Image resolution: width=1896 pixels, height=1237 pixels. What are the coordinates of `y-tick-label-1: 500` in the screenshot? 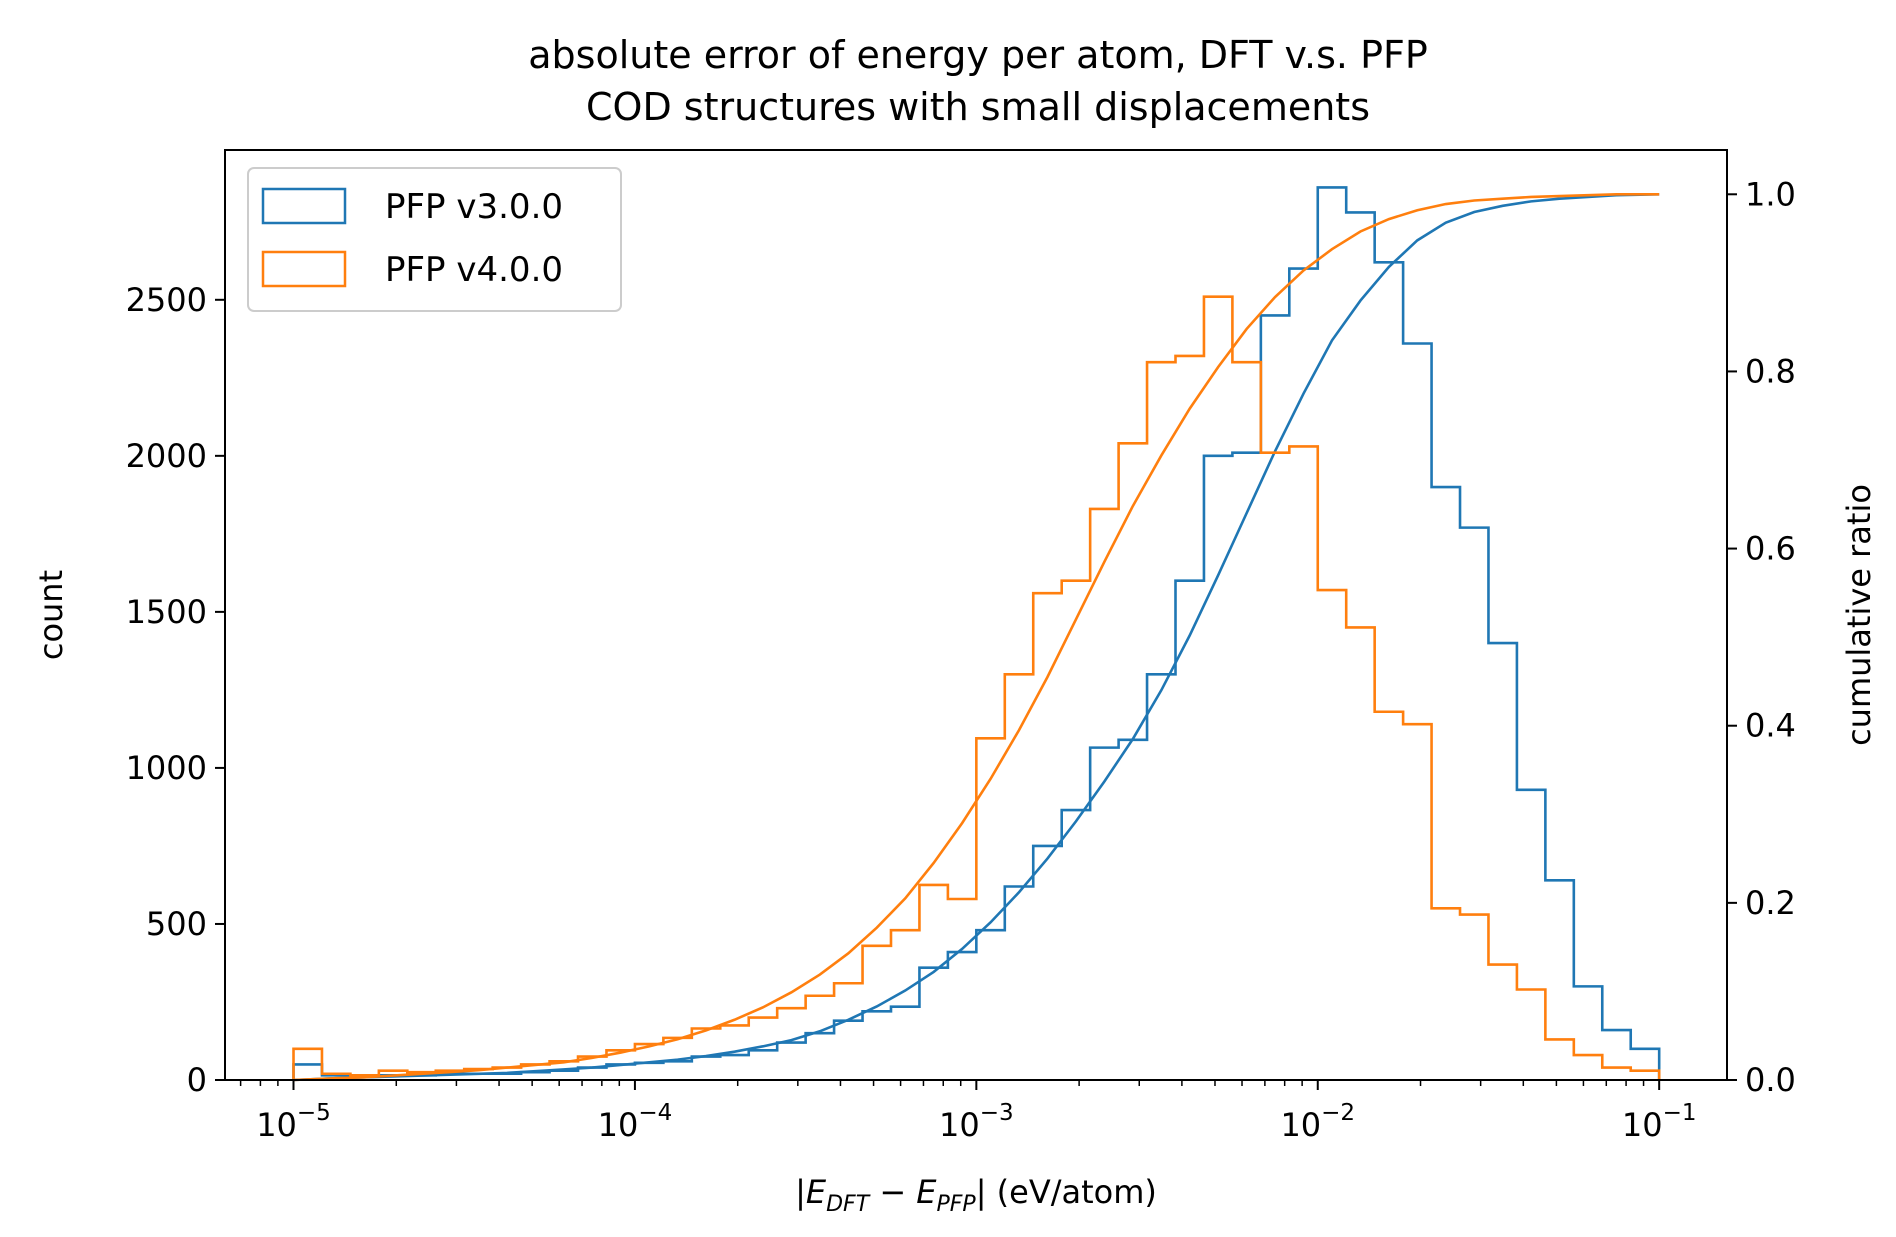 It's located at (176, 924).